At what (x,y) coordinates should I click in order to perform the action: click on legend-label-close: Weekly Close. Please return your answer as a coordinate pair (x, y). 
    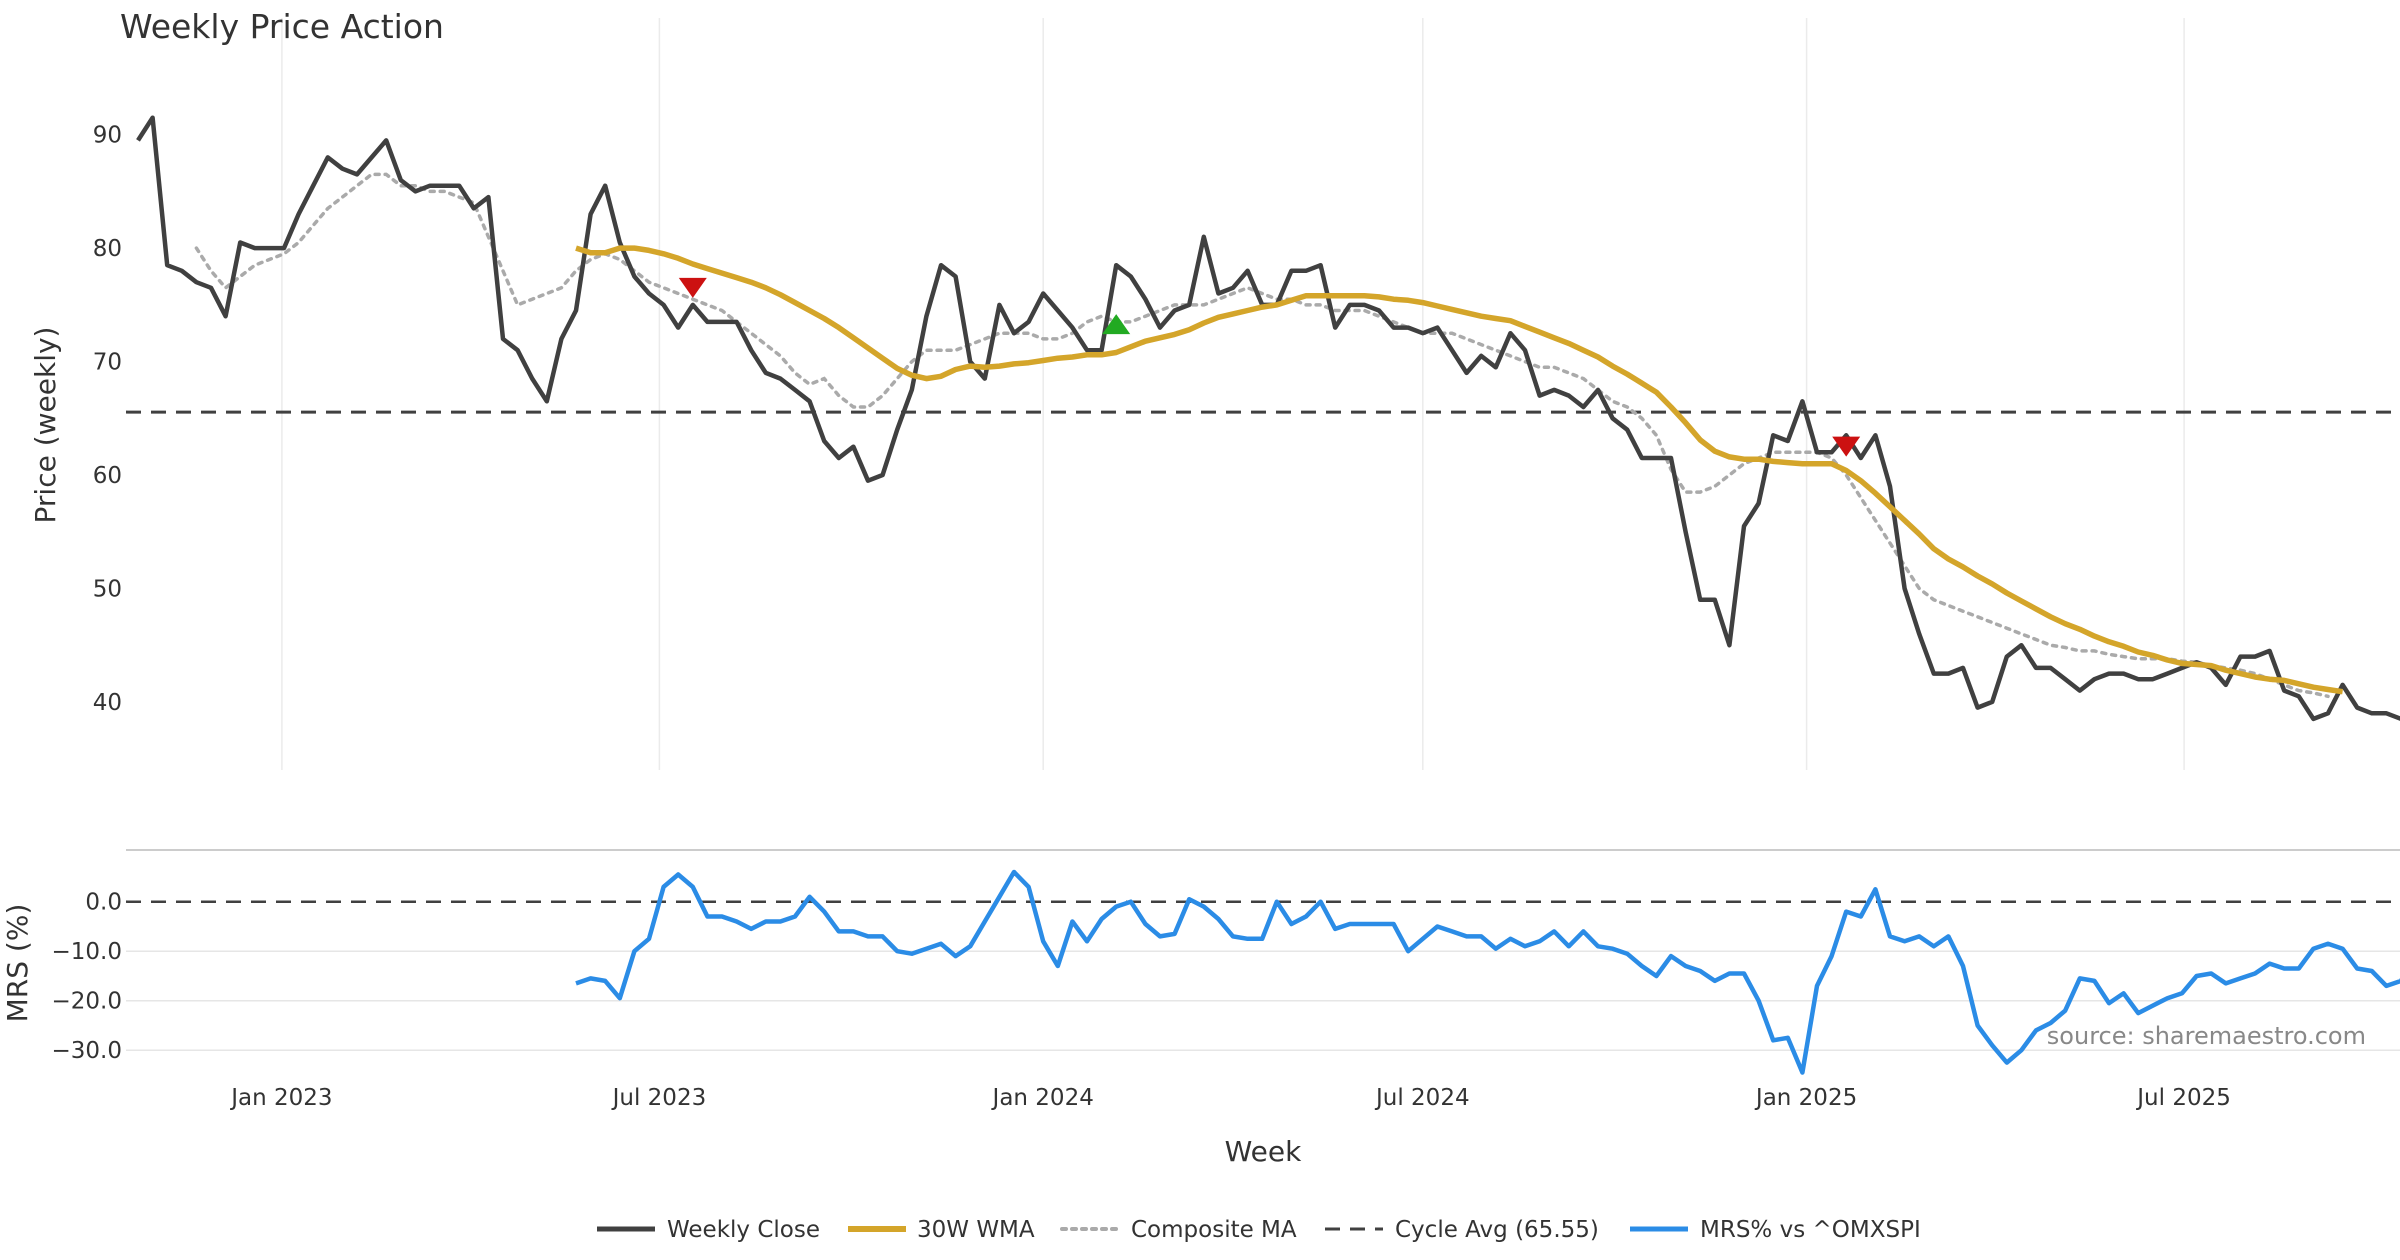
    Looking at the image, I should click on (743, 1230).